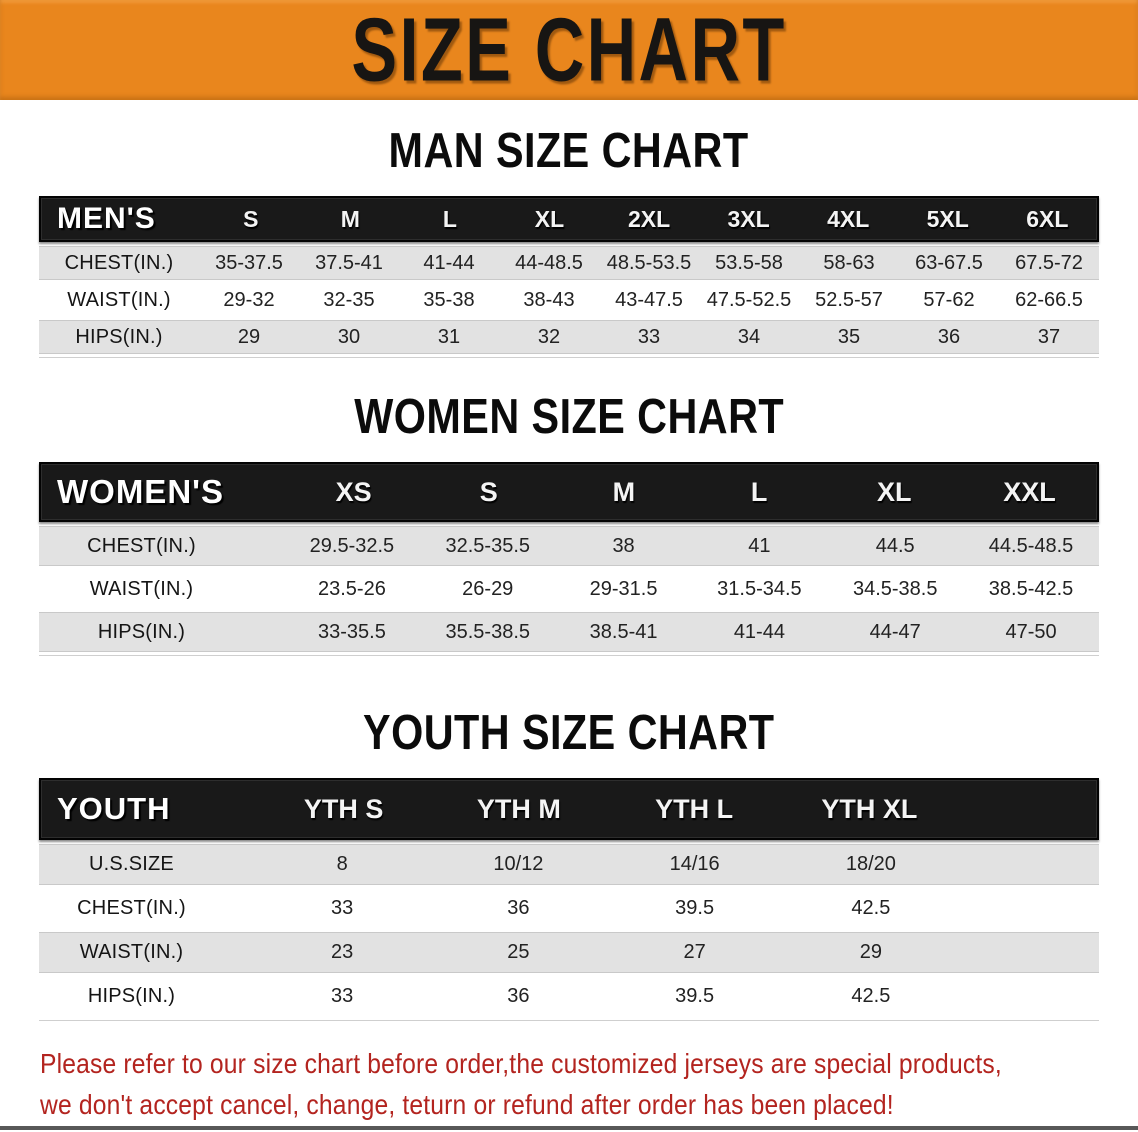  I want to click on cell-value: 35-38, so click(449, 299).